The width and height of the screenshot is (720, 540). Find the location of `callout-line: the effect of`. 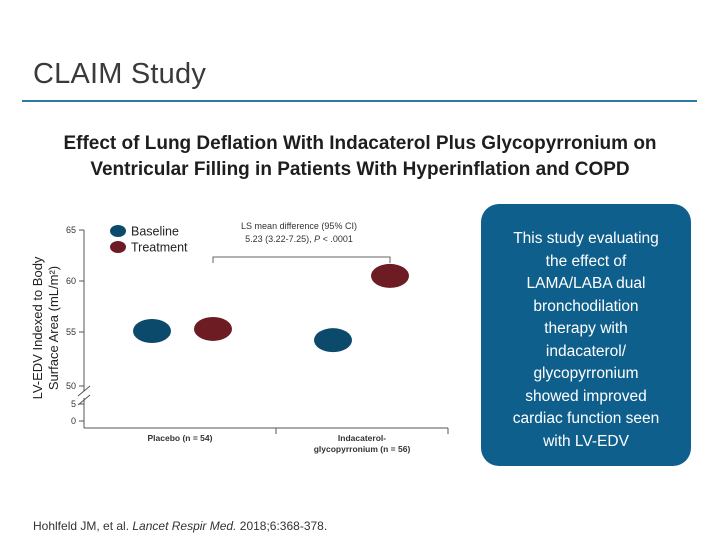

callout-line: the effect of is located at coordinates (586, 261).